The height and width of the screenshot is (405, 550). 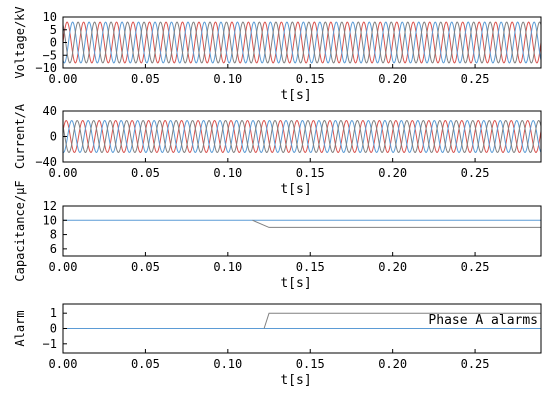 I want to click on y-tick-label: −1, so click(x=50, y=344).